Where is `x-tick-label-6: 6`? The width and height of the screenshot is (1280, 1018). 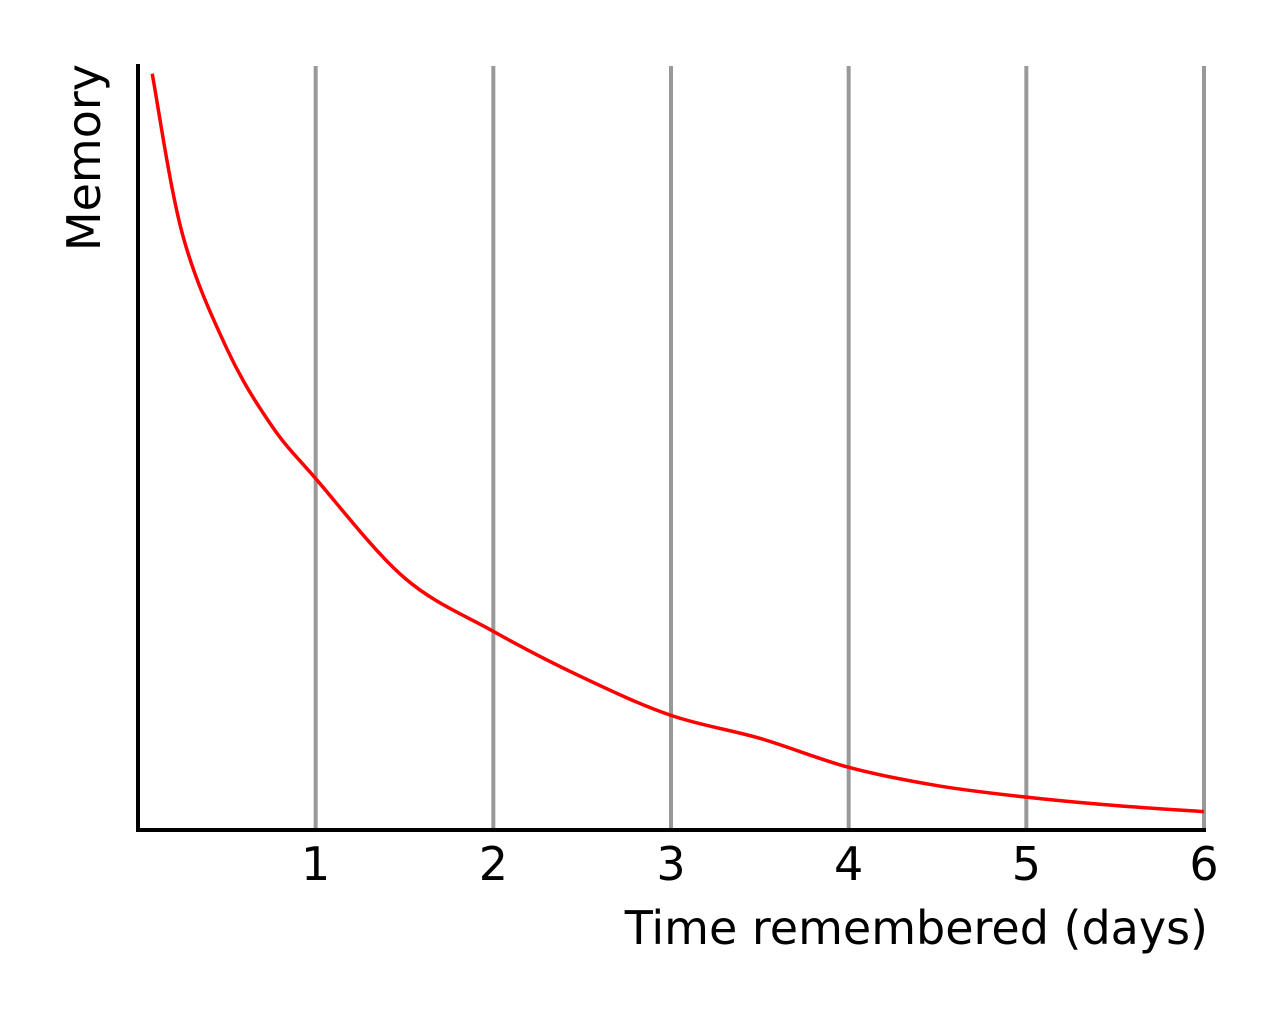 x-tick-label-6: 6 is located at coordinates (1203, 864).